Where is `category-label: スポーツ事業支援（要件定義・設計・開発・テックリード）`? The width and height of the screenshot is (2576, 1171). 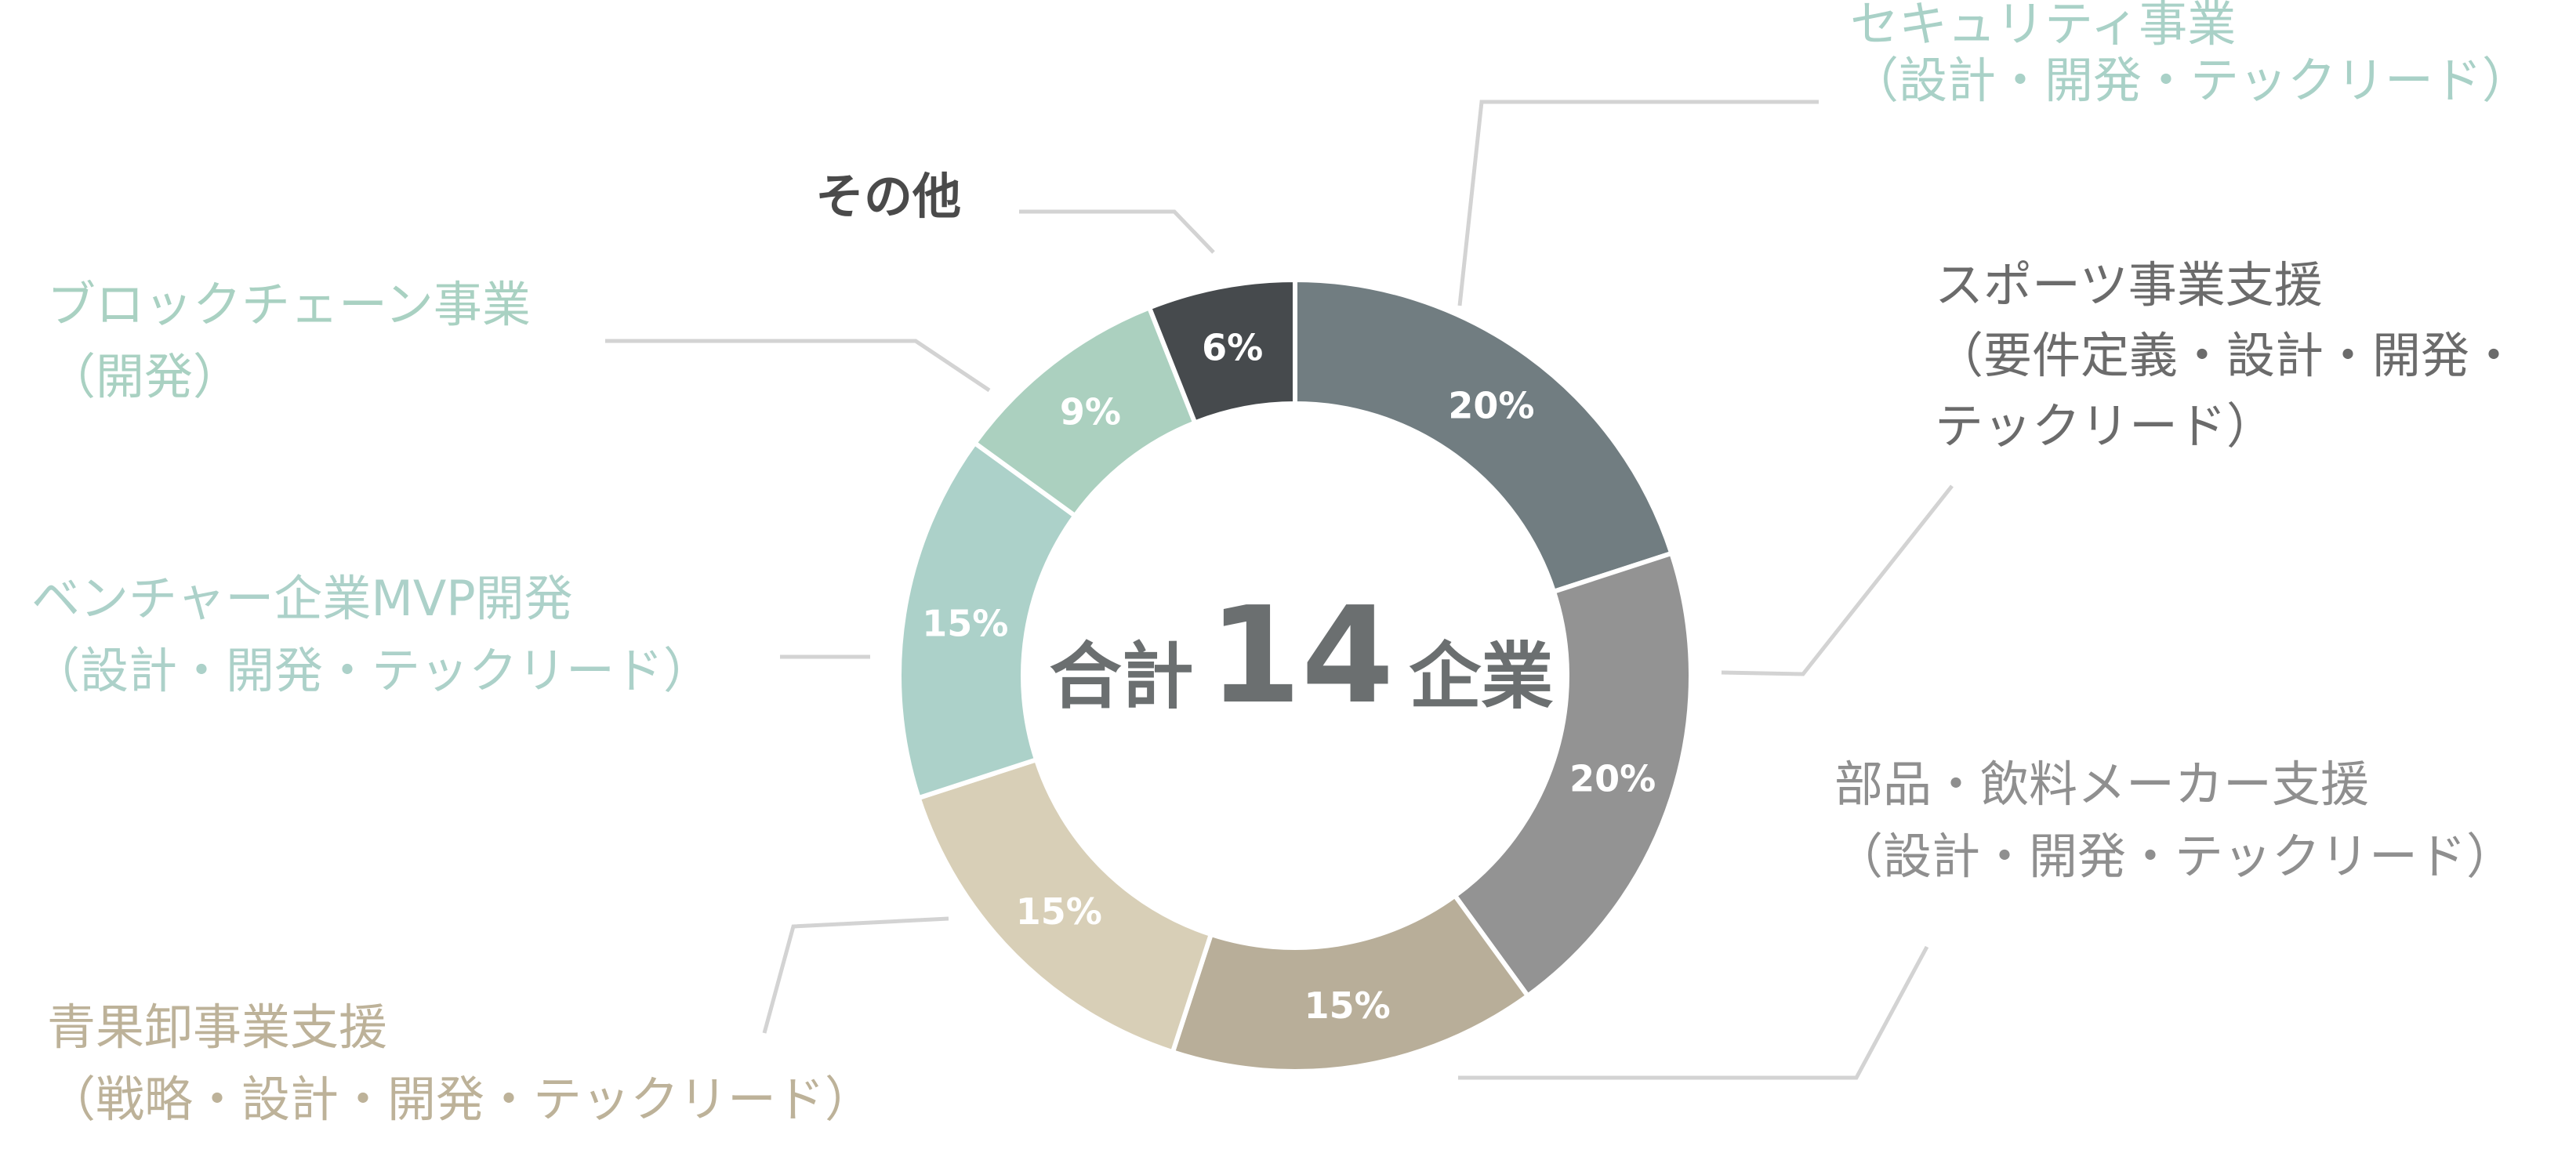 category-label: スポーツ事業支援（要件定義・設計・開発・テックリード） is located at coordinates (2227, 355).